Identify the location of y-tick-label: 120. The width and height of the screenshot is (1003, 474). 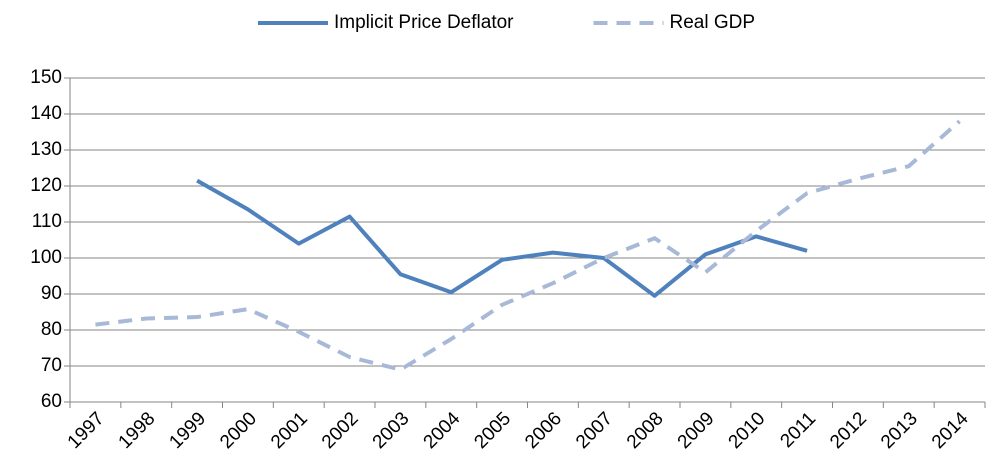
(46, 185).